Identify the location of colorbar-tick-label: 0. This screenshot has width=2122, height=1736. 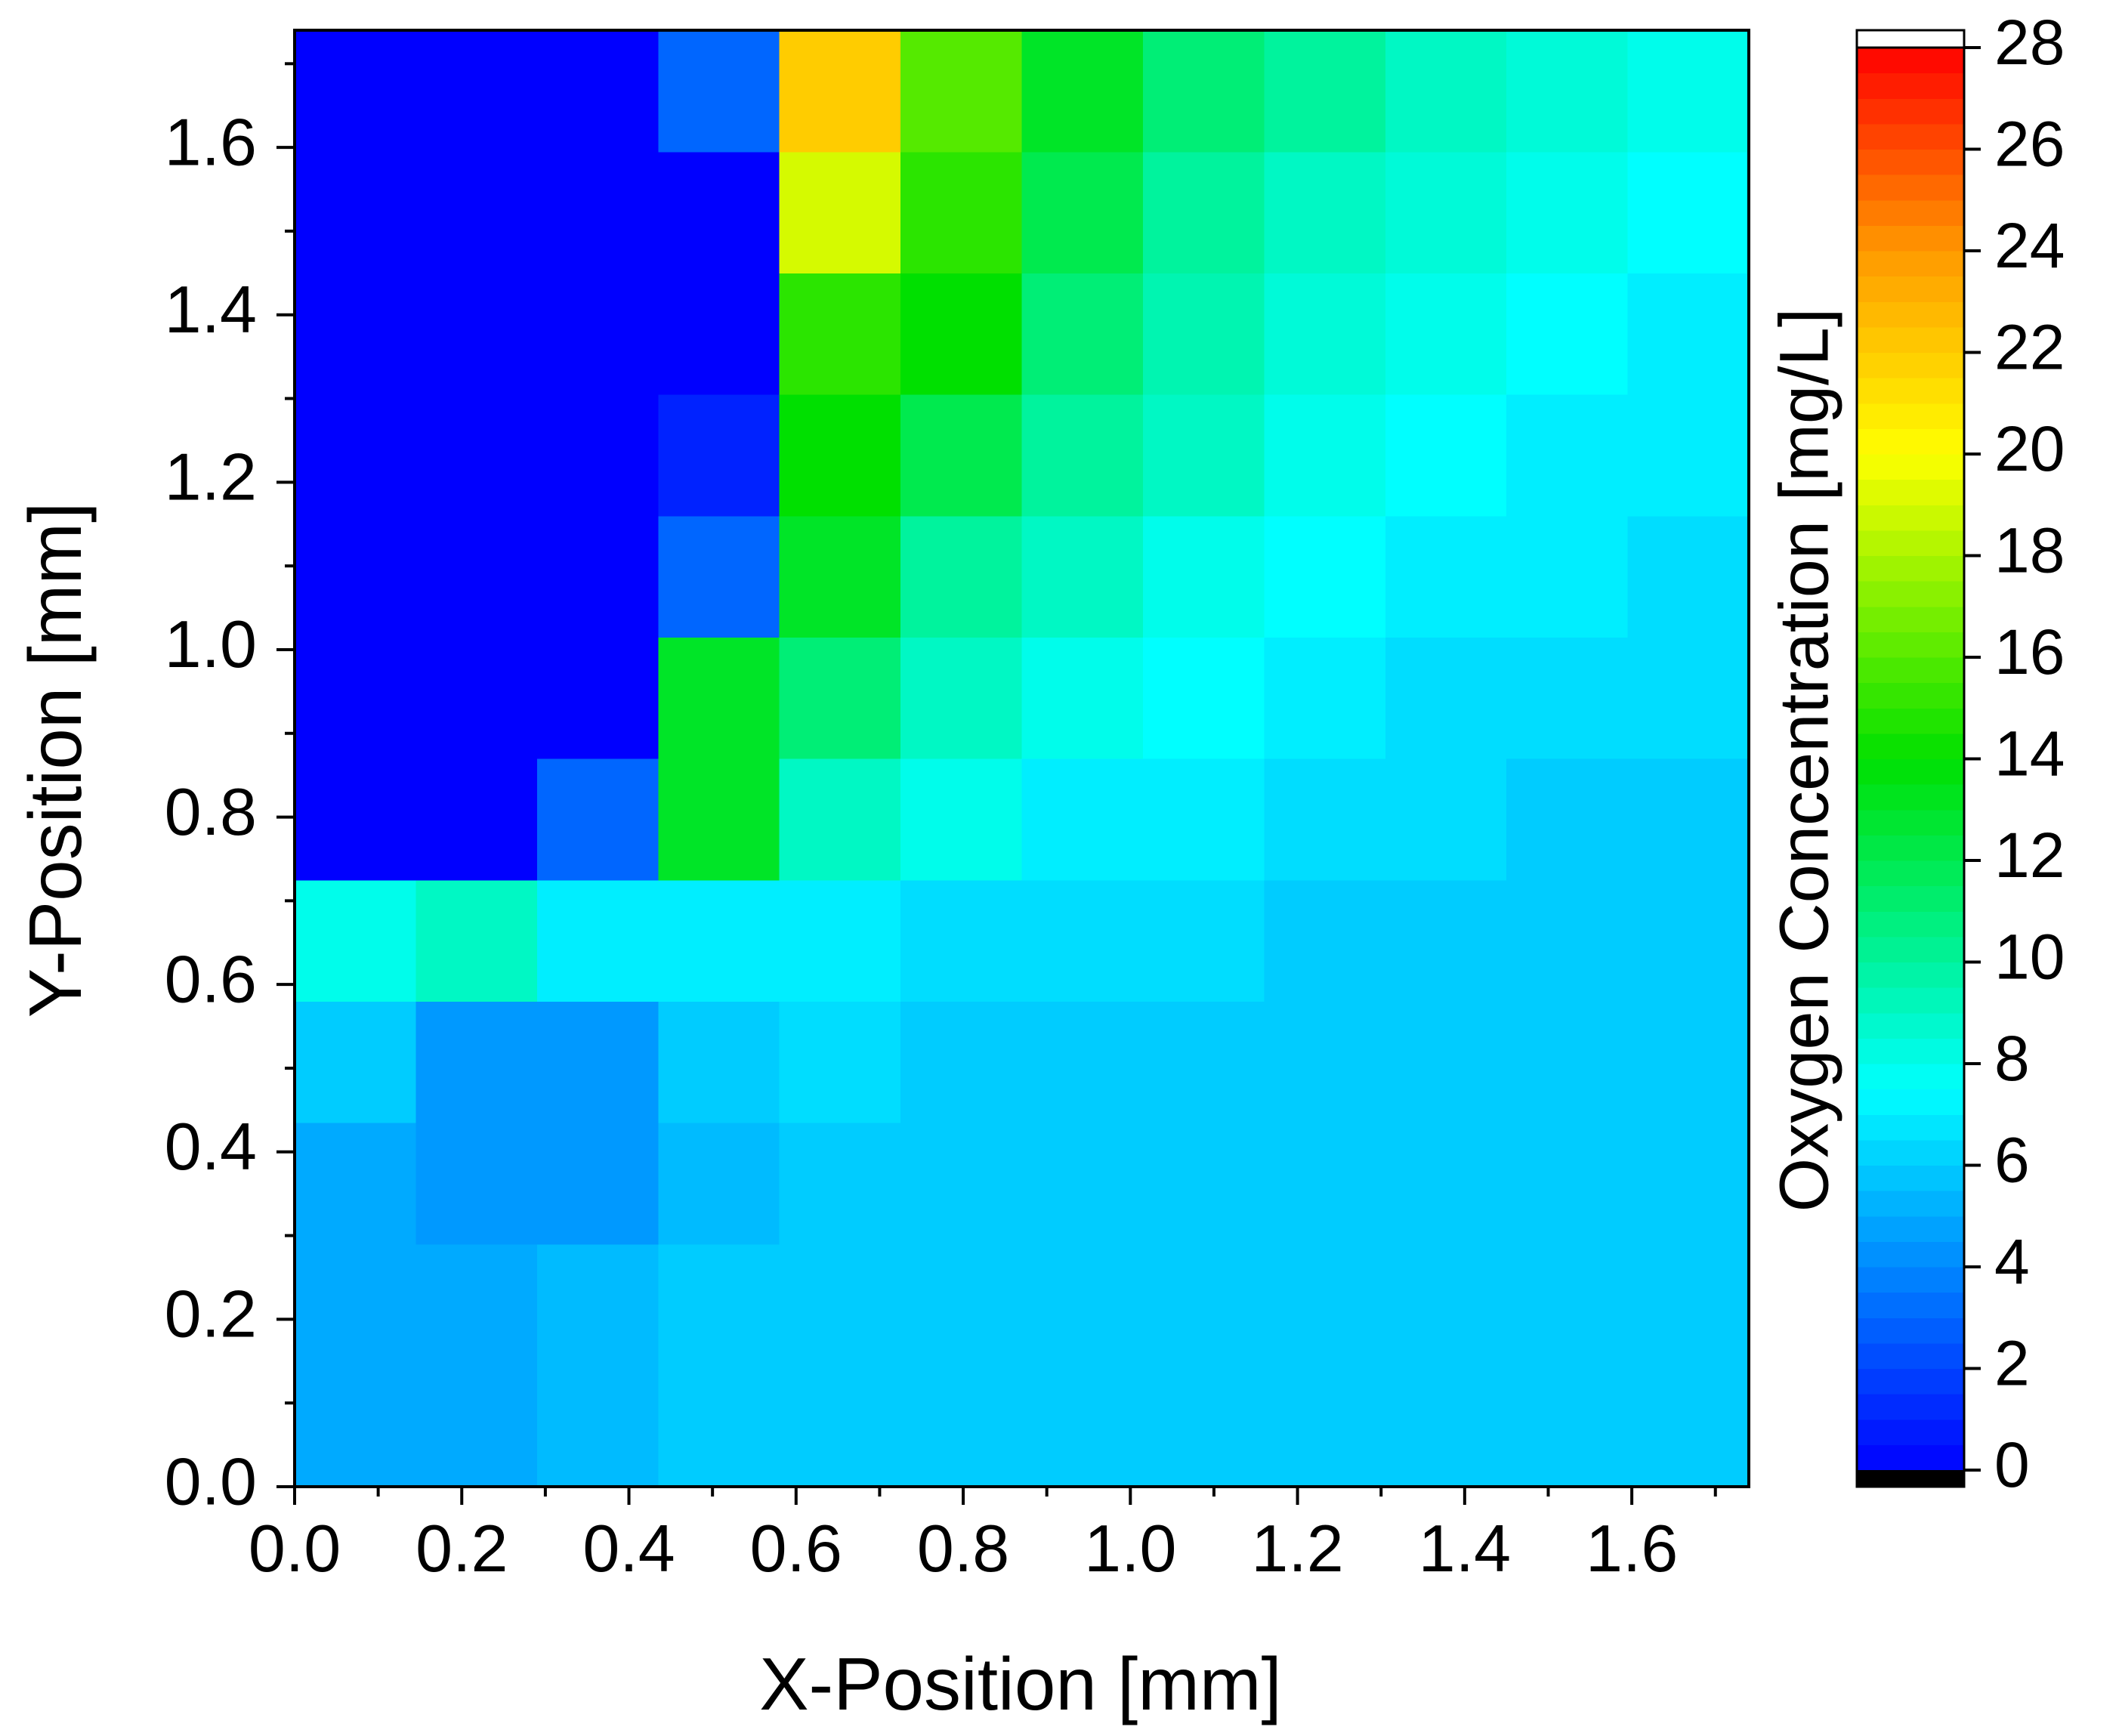
(2012, 1464).